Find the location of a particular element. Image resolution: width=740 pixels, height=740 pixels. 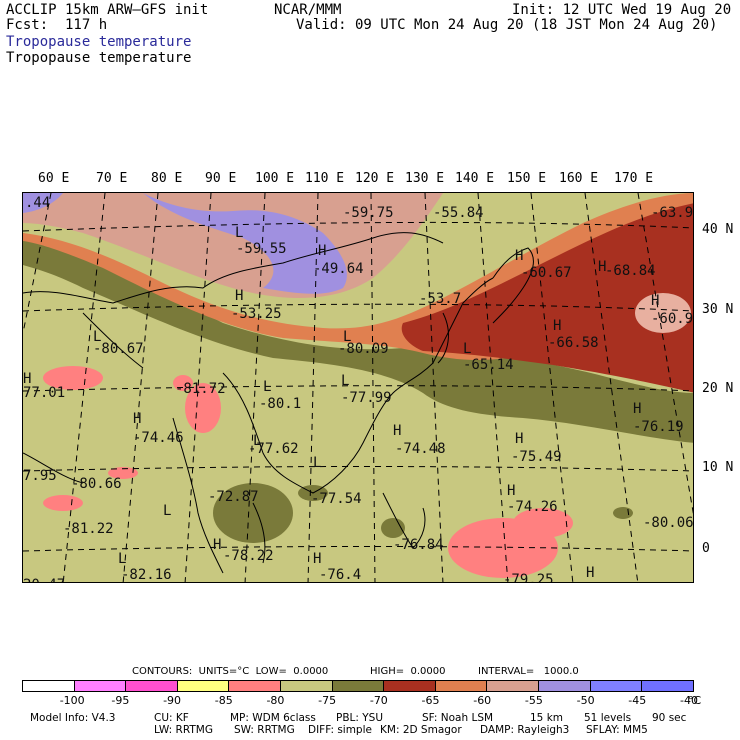

contour-label: -53.25 is located at coordinates (256, 314).